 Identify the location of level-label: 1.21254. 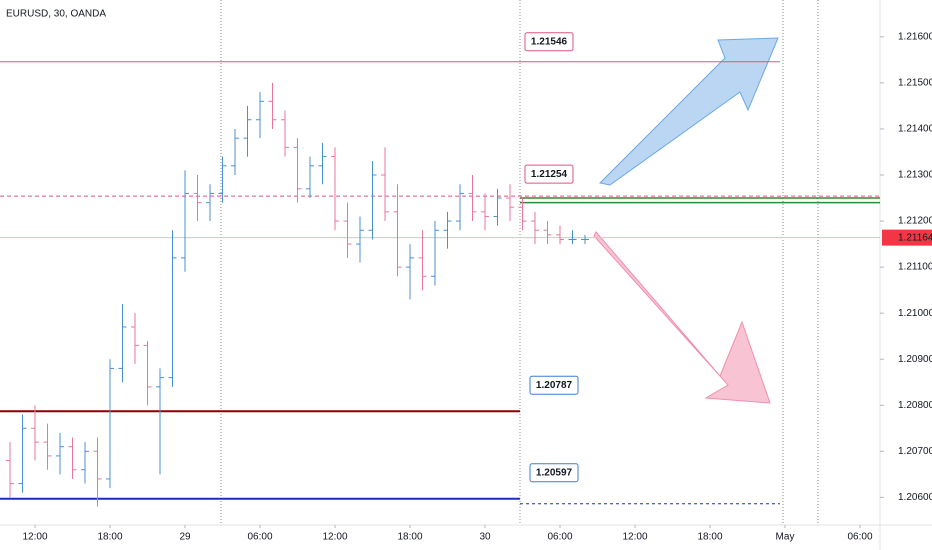
(549, 174).